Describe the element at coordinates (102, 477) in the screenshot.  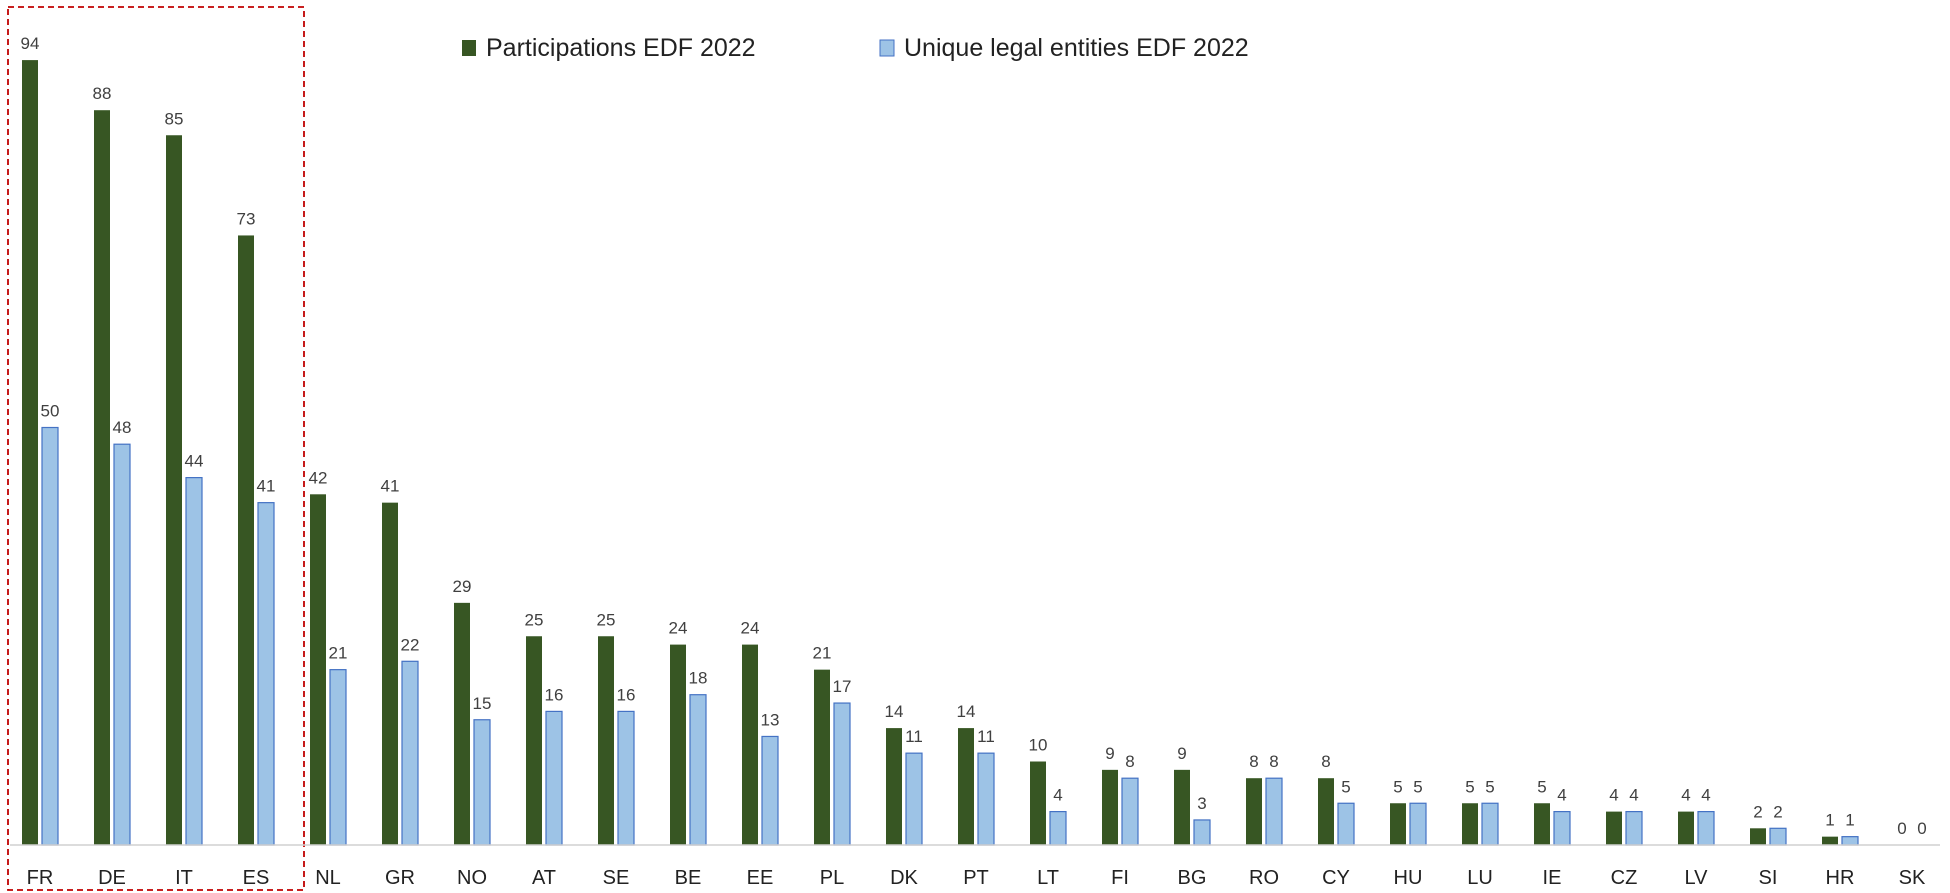
I see `bar-participations-de` at that location.